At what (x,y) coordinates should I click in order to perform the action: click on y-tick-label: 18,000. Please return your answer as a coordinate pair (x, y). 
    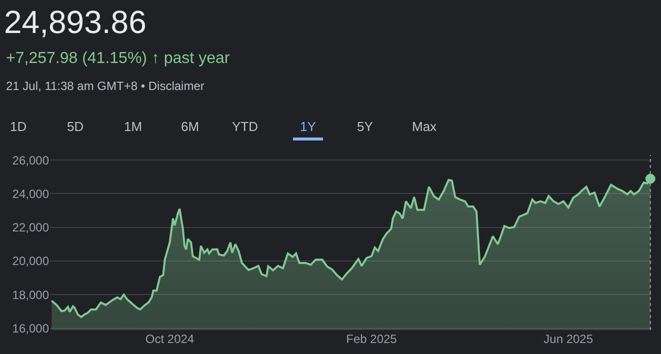
    Looking at the image, I should click on (31, 295).